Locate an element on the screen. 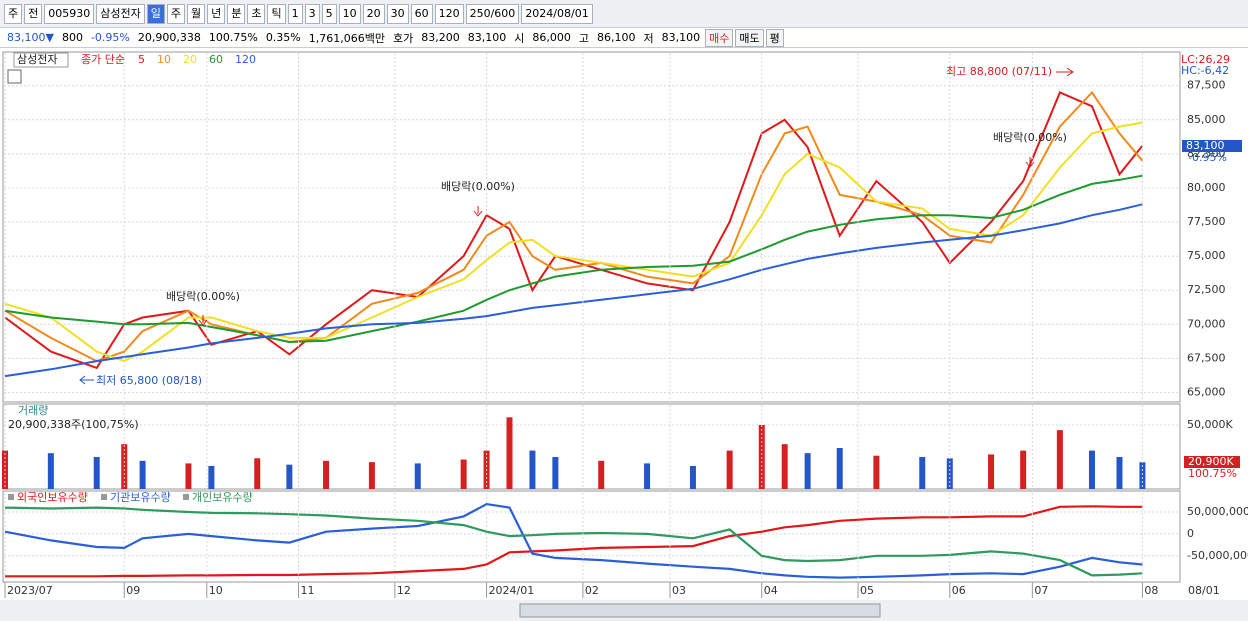 The height and width of the screenshot is (621, 1248). x-tick-label: 06 is located at coordinates (959, 590).